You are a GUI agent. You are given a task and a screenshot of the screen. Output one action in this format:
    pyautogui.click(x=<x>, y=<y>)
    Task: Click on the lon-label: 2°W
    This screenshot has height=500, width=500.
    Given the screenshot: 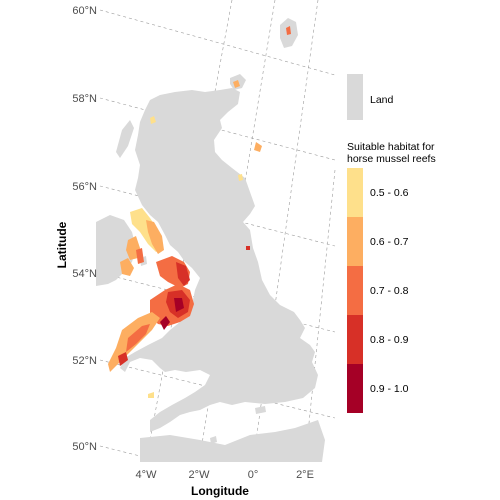 What is the action you would take?
    pyautogui.click(x=200, y=475)
    